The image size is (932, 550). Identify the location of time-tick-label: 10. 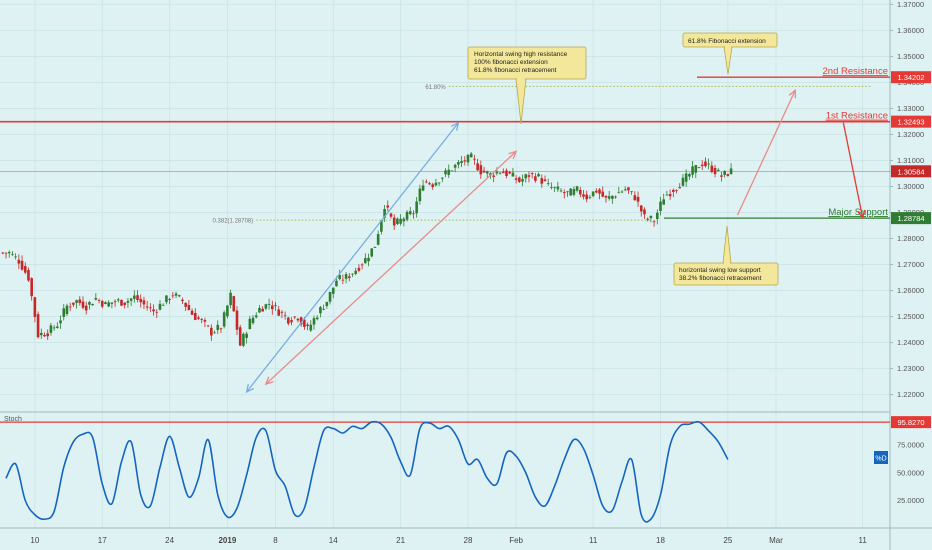
(34, 540).